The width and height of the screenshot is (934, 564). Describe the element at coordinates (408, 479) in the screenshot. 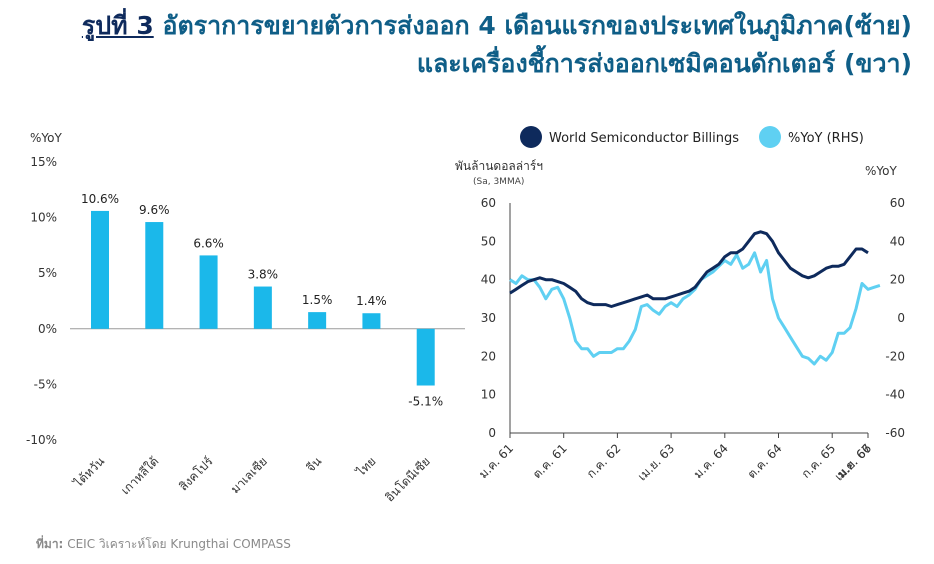

I see `bar-category-label: อินโดนีเซีย` at that location.